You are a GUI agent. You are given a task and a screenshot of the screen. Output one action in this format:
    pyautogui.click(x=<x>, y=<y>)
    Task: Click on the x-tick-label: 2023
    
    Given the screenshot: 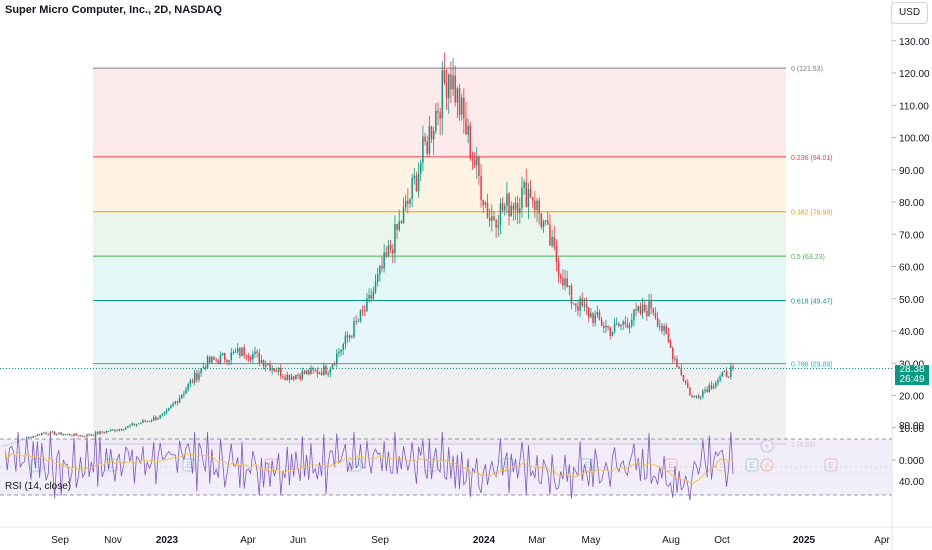 What is the action you would take?
    pyautogui.click(x=167, y=540)
    